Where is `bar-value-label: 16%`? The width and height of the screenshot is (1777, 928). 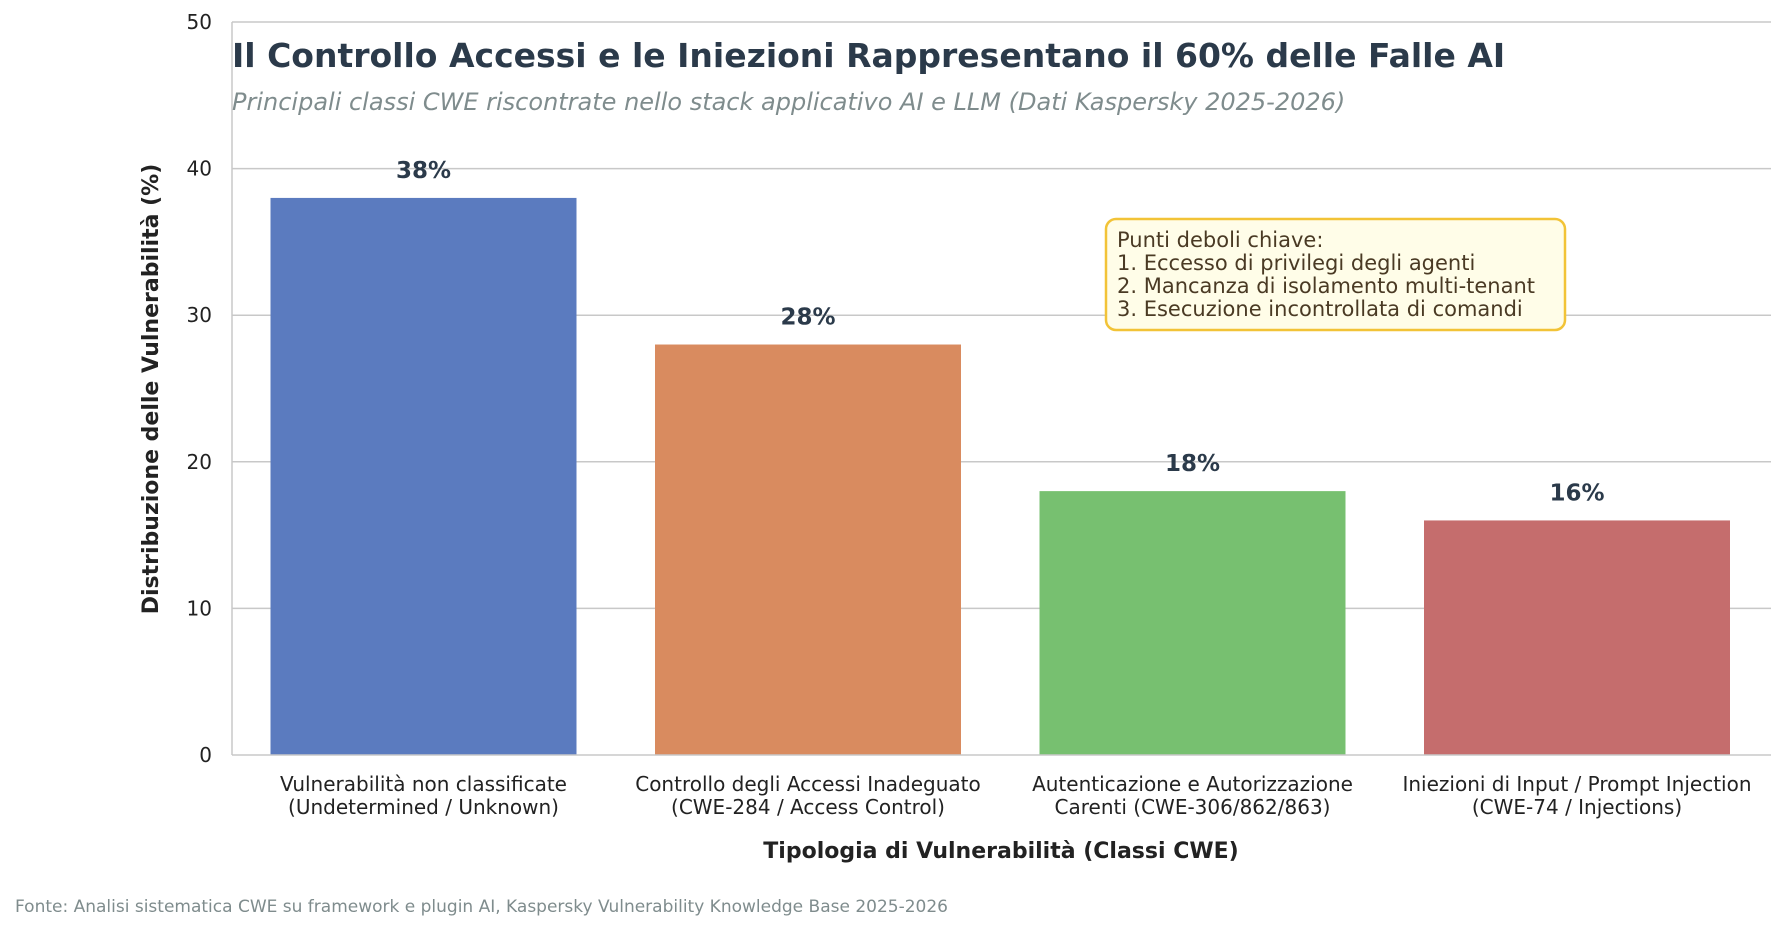
bar-value-label: 16% is located at coordinates (1576, 493).